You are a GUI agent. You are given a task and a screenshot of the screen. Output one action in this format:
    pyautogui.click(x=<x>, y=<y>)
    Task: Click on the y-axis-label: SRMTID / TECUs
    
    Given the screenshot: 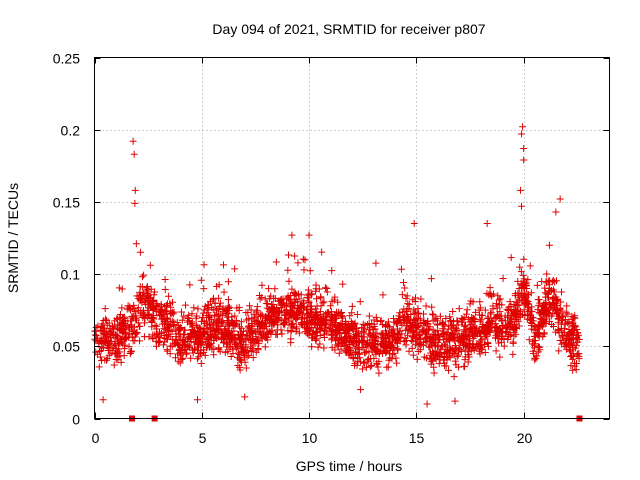 What is the action you would take?
    pyautogui.click(x=13, y=238)
    